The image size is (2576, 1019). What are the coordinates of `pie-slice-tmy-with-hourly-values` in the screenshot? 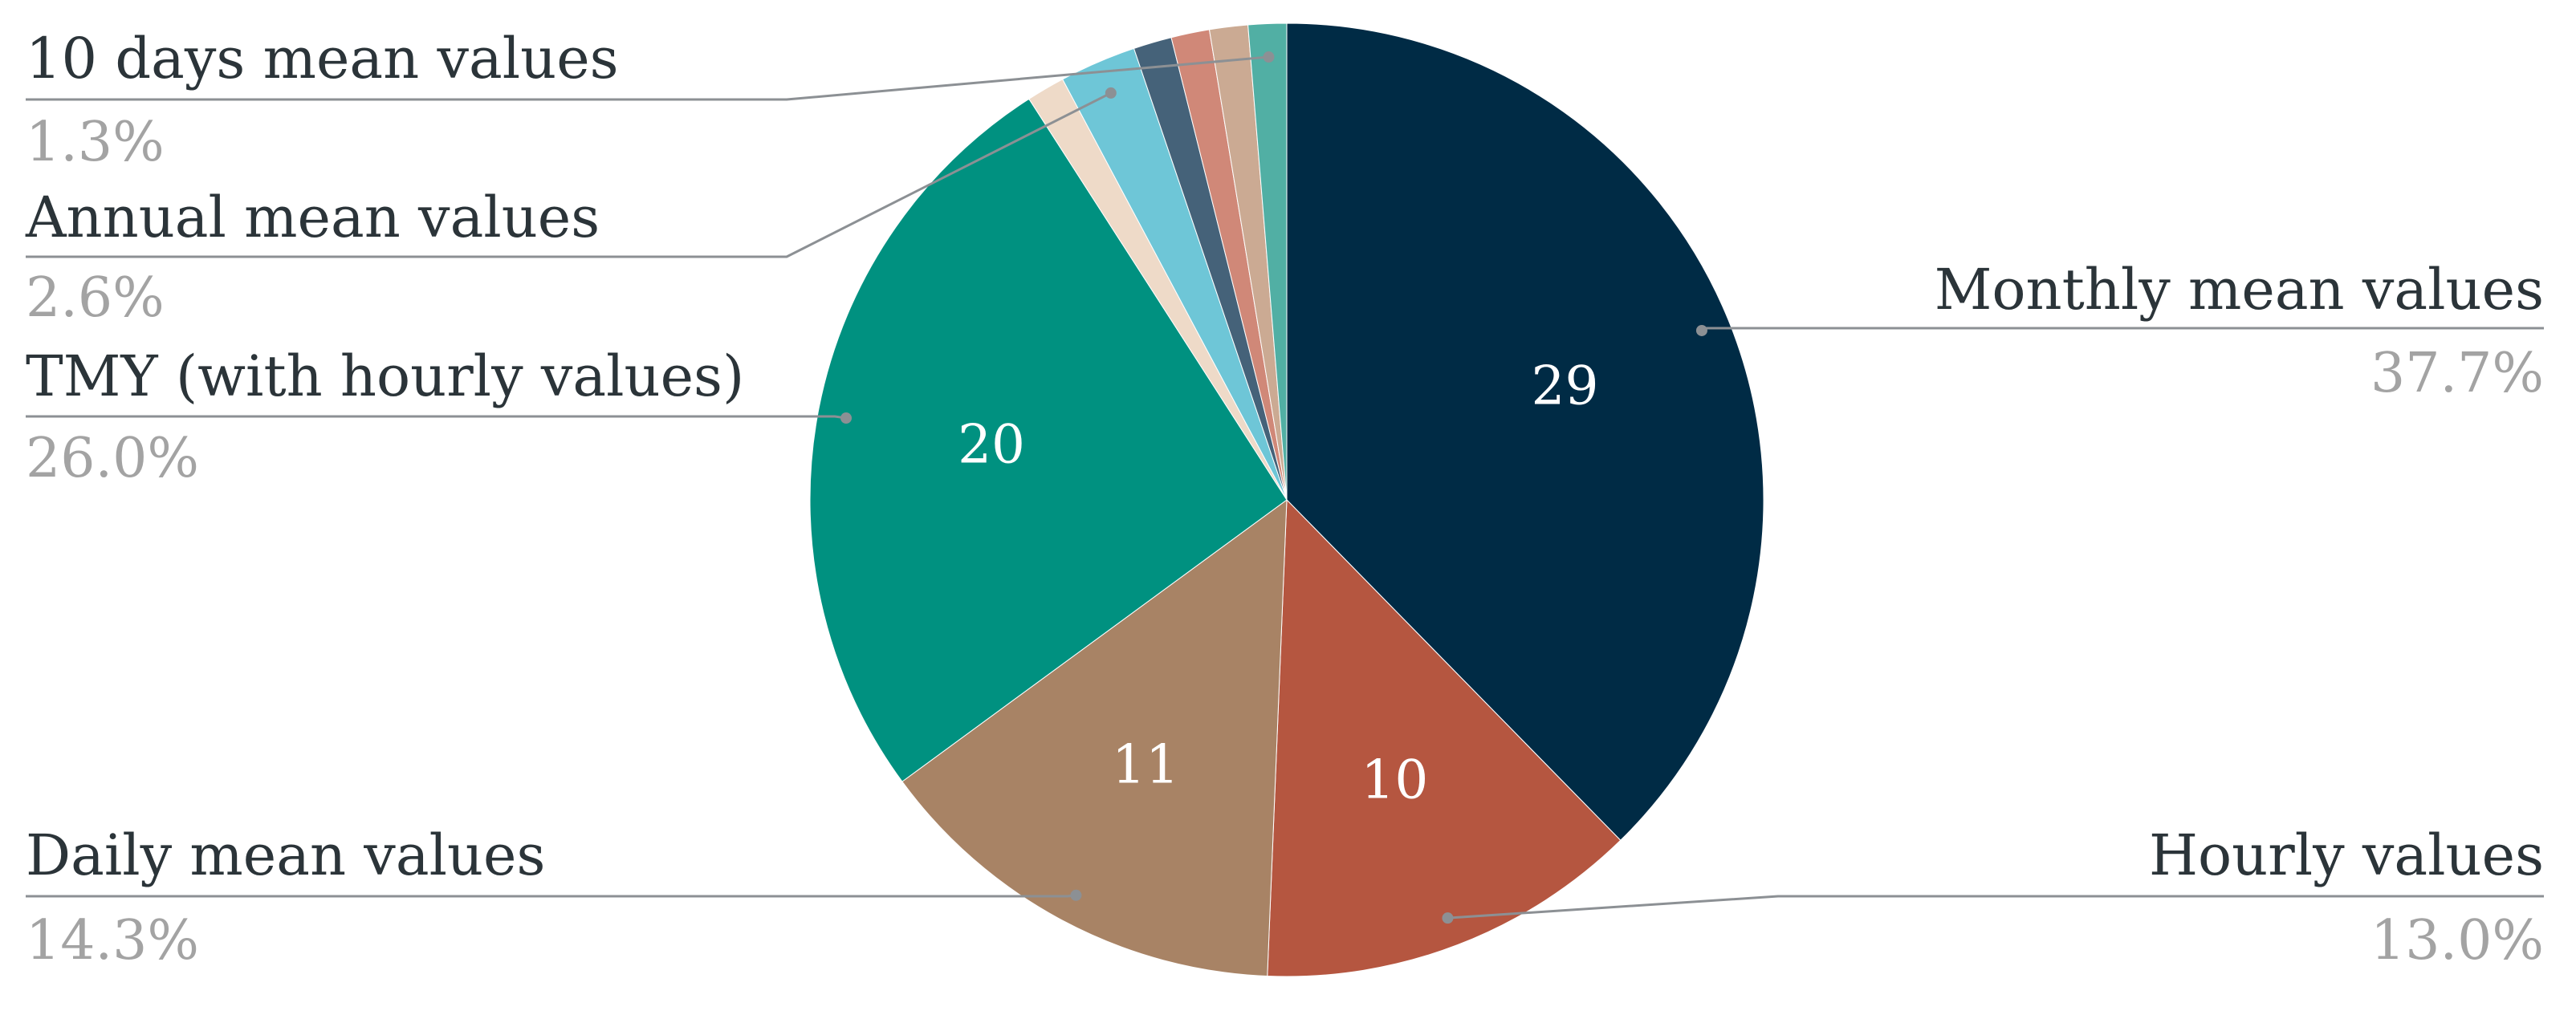 It's located at (1048, 440).